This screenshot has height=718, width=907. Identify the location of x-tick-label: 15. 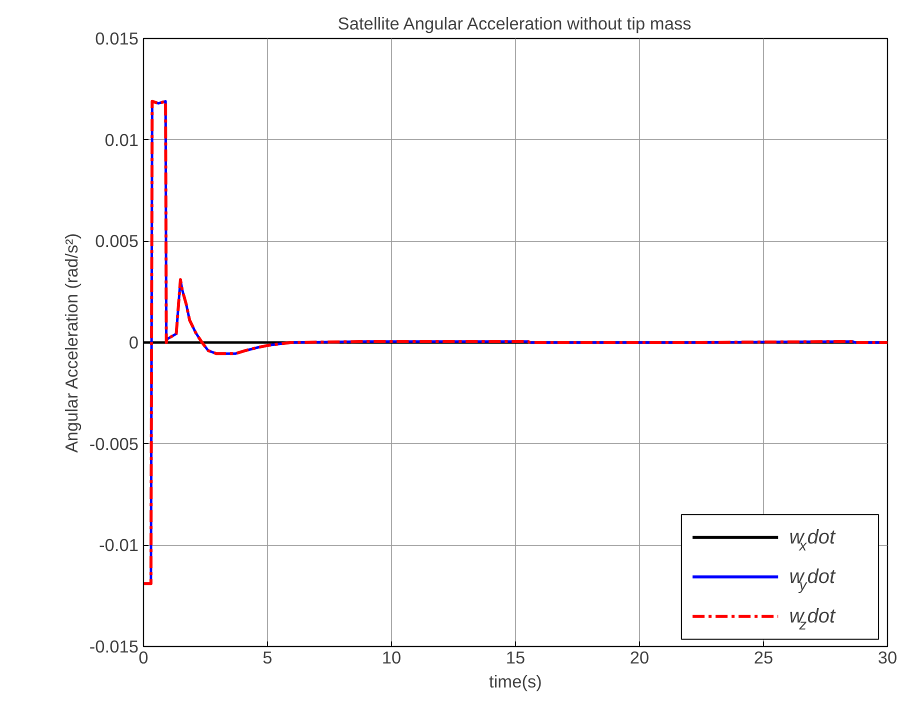
(516, 658).